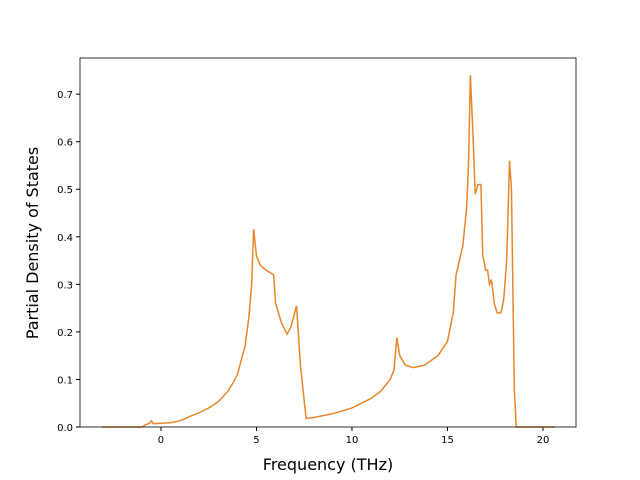 This screenshot has width=640, height=480. Describe the element at coordinates (65, 380) in the screenshot. I see `y-tick-label: 0.1` at that location.